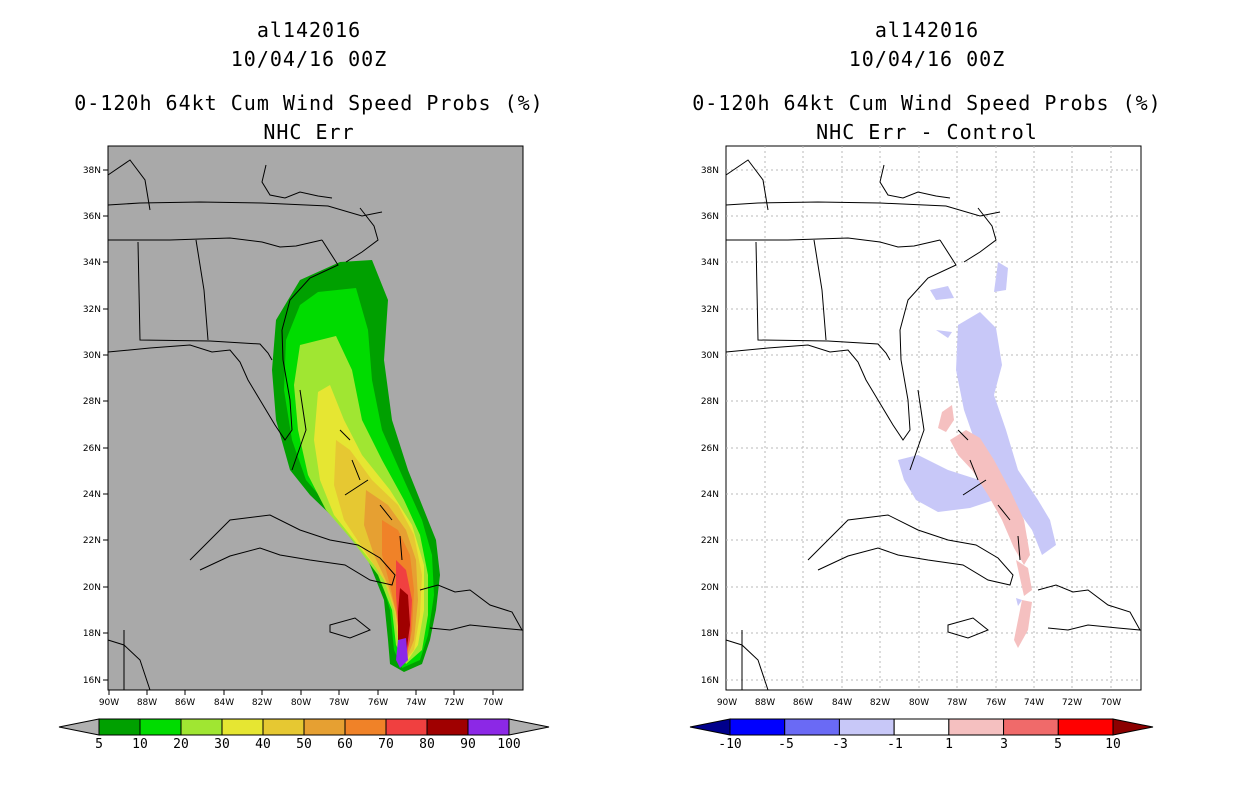 The width and height of the screenshot is (1236, 800). What do you see at coordinates (927, 132) in the screenshot?
I see `right-subtitle: NHC Err - Control` at bounding box center [927, 132].